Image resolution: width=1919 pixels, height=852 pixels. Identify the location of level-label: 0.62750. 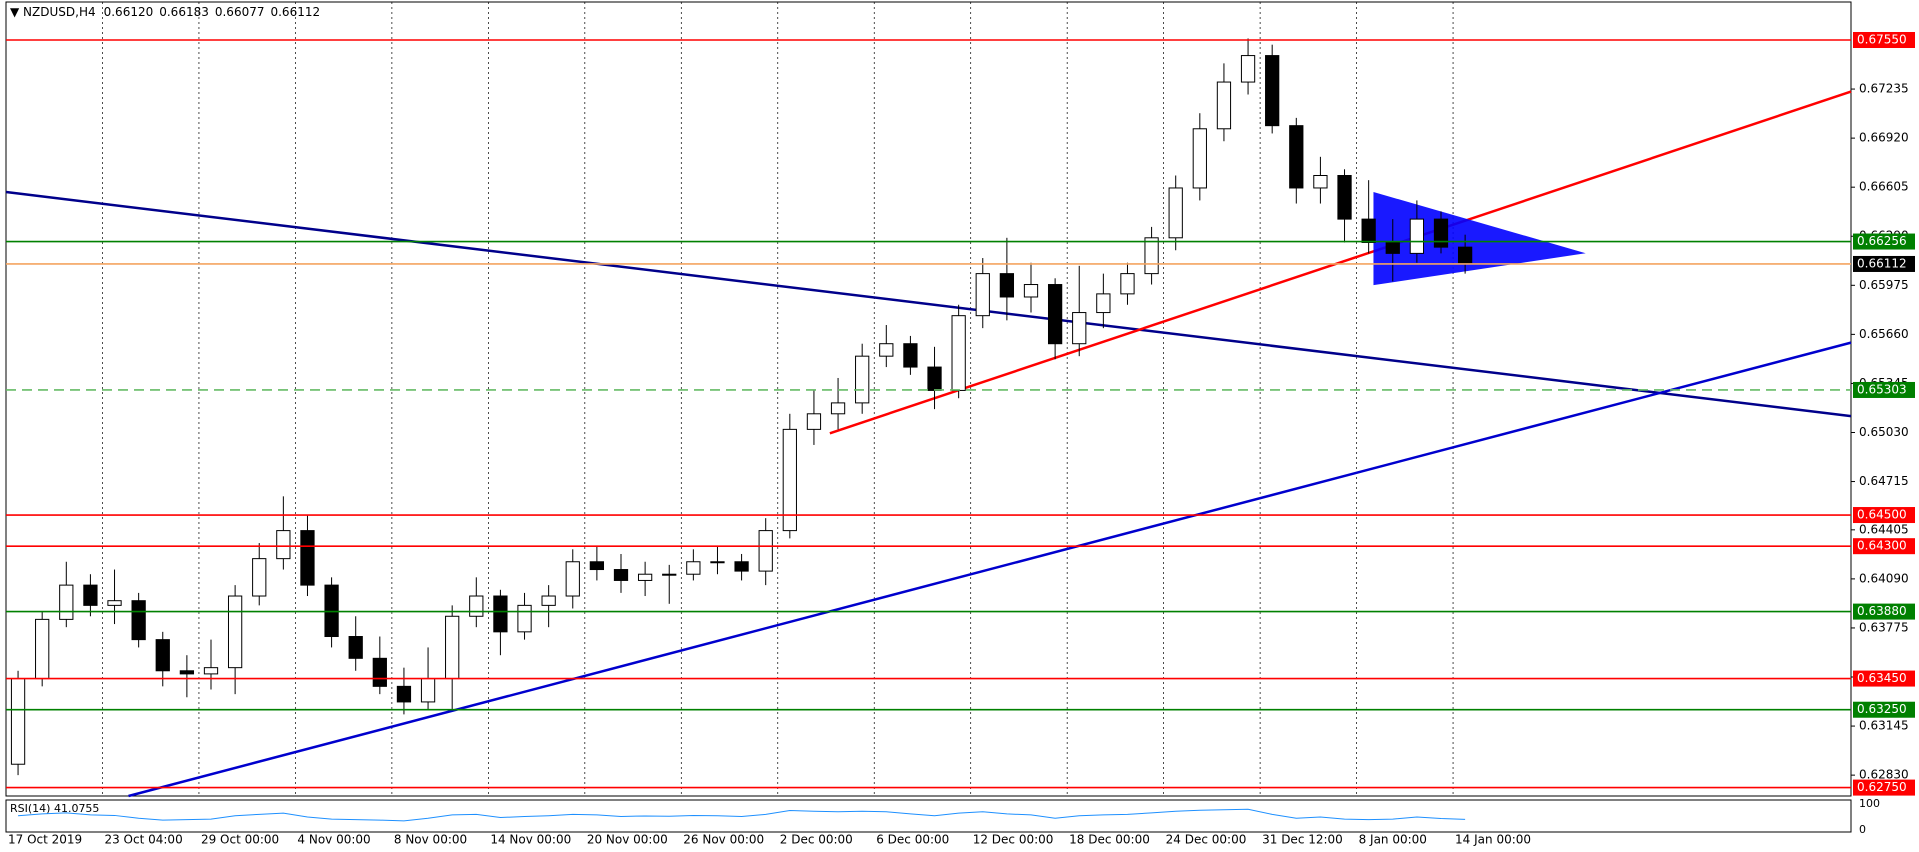
(1882, 787).